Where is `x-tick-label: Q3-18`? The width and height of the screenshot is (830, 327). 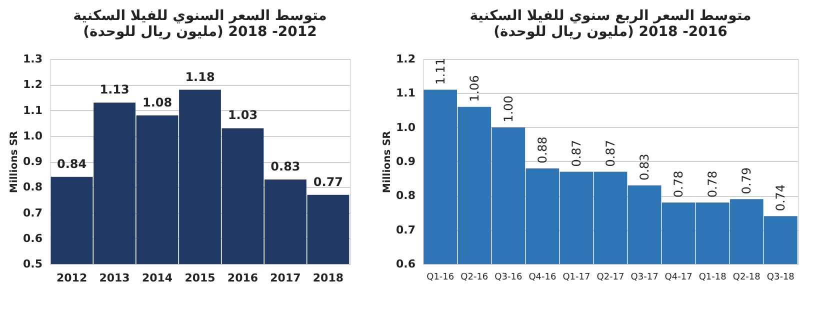
x-tick-label: Q3-18 is located at coordinates (780, 277).